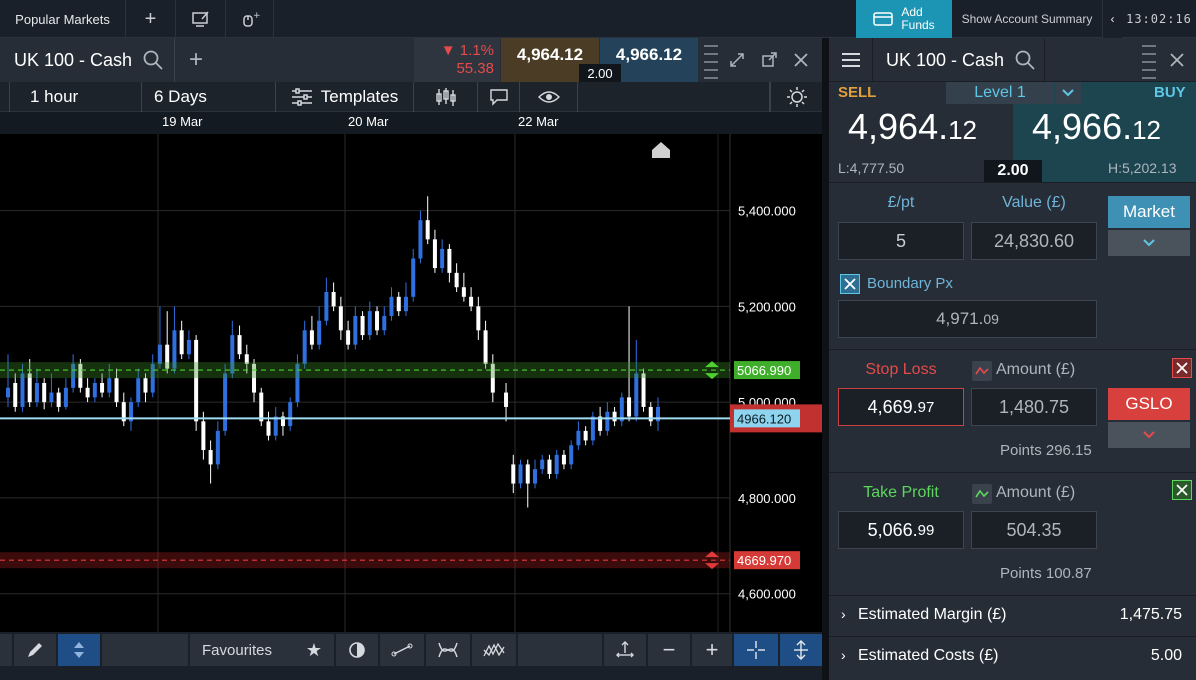  Describe the element at coordinates (1034, 241) in the screenshot. I see `value-input: 24,830.60` at that location.